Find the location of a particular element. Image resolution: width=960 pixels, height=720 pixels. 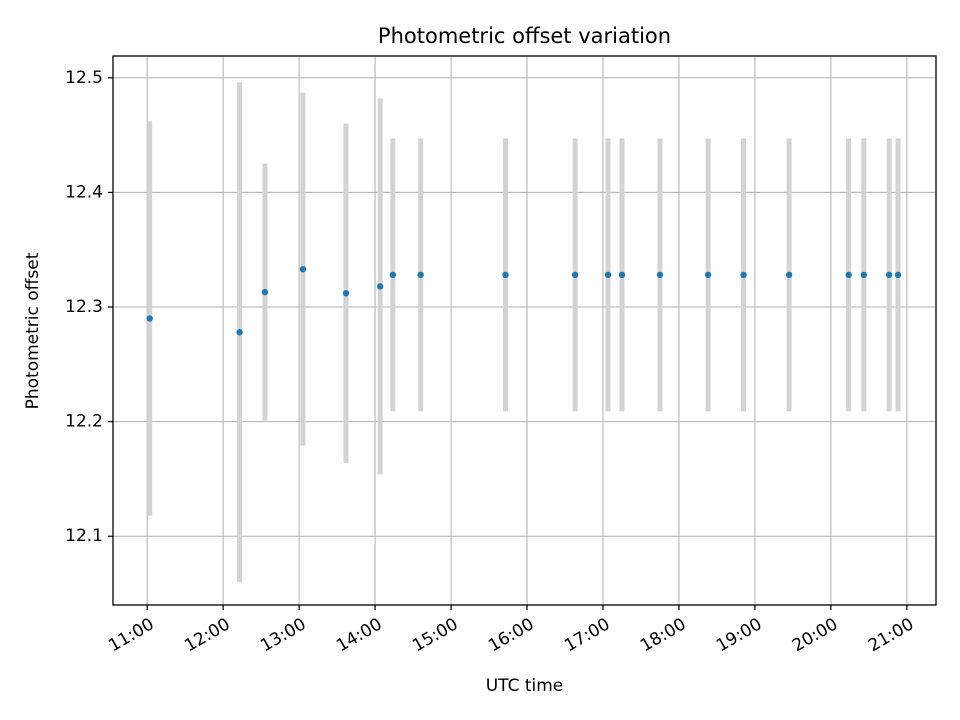

y-tick-label: 12.3 is located at coordinates (84, 307).